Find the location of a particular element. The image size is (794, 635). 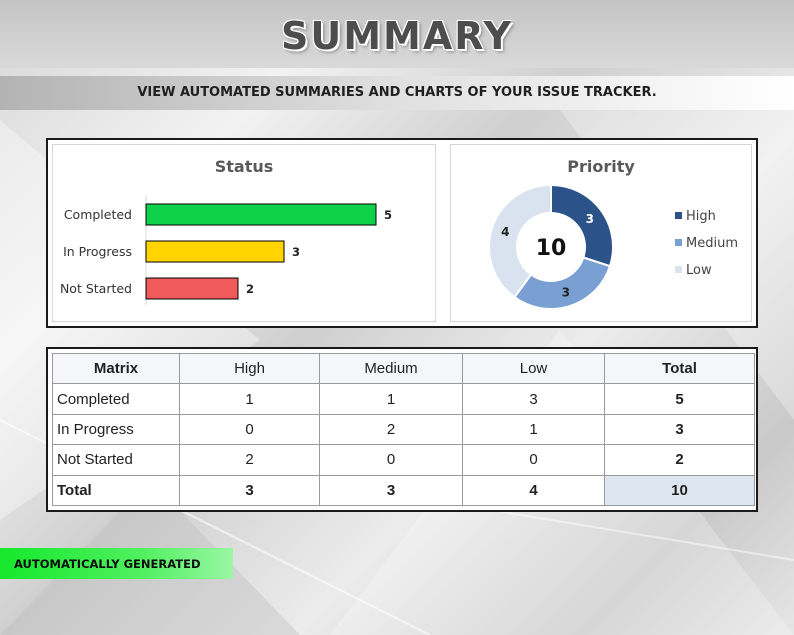

auto-generated-label: AUTOMATICALLY GENERATED is located at coordinates (116, 563).